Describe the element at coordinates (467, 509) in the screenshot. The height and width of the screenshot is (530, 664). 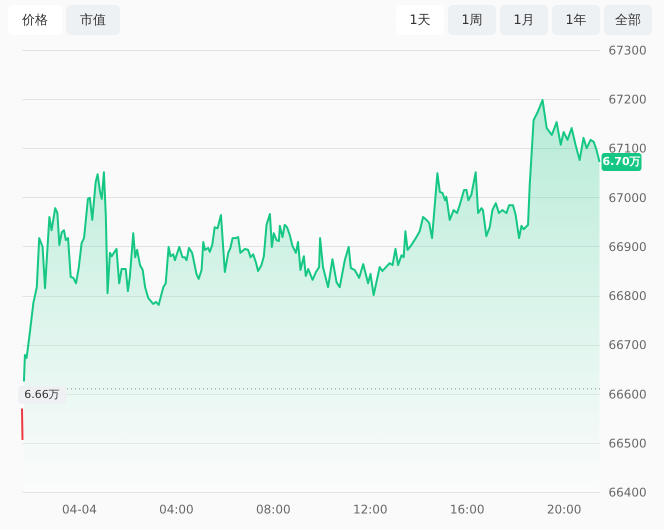
I see `x-tick-label: 16:00` at that location.